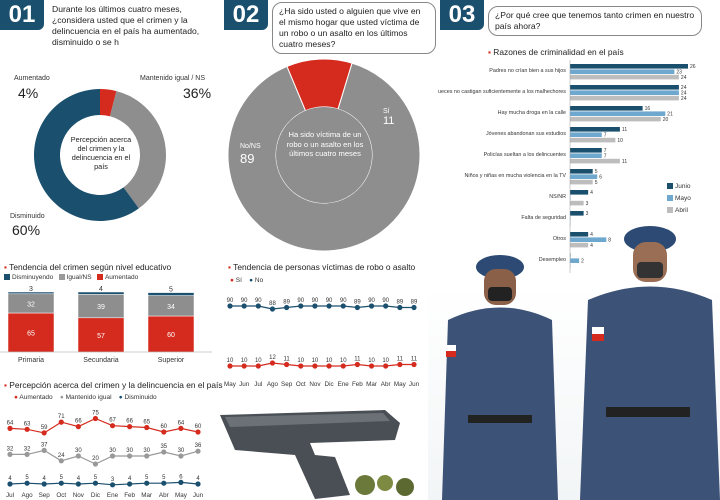 Image resolution: width=720 pixels, height=500 pixels. Describe the element at coordinates (344, 384) in the screenshot. I see `victimas-x-label: Ene` at that location.